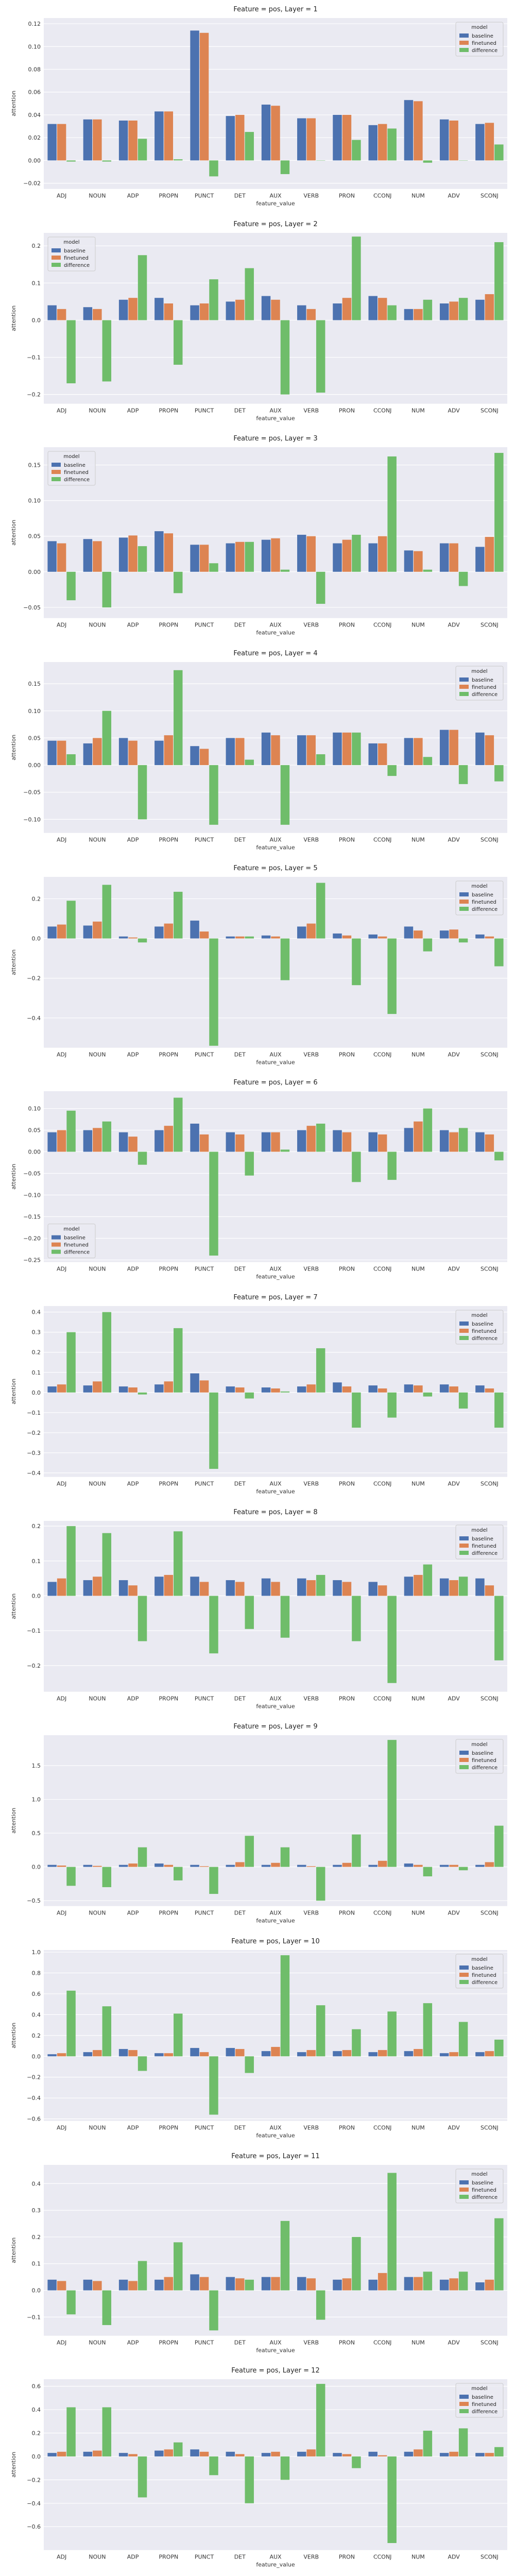  What do you see at coordinates (13, 1391) in the screenshot?
I see `y-axis-label: attention` at bounding box center [13, 1391].